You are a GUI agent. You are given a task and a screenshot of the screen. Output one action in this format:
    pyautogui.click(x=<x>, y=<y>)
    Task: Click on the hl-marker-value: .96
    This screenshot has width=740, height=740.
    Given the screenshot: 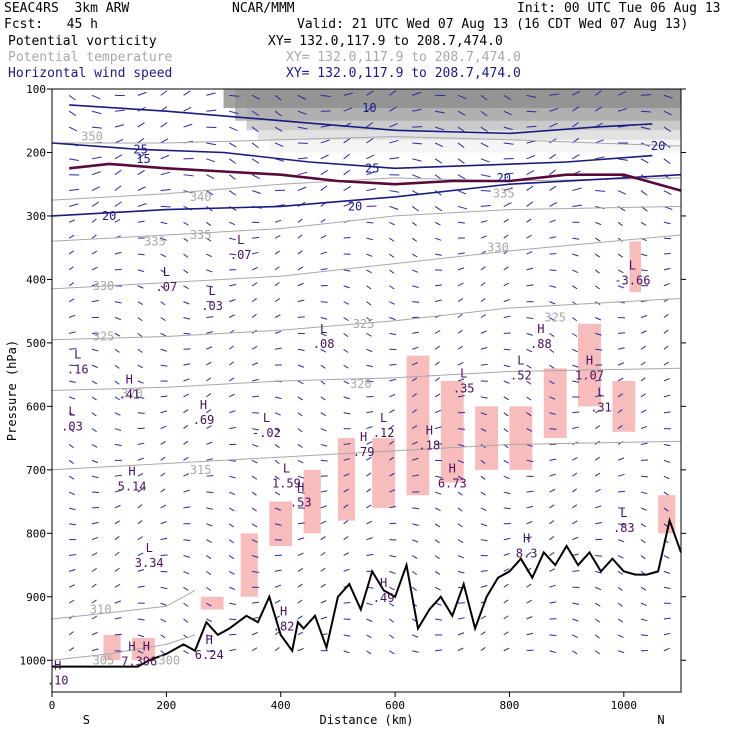 What is the action you would take?
    pyautogui.click(x=147, y=661)
    